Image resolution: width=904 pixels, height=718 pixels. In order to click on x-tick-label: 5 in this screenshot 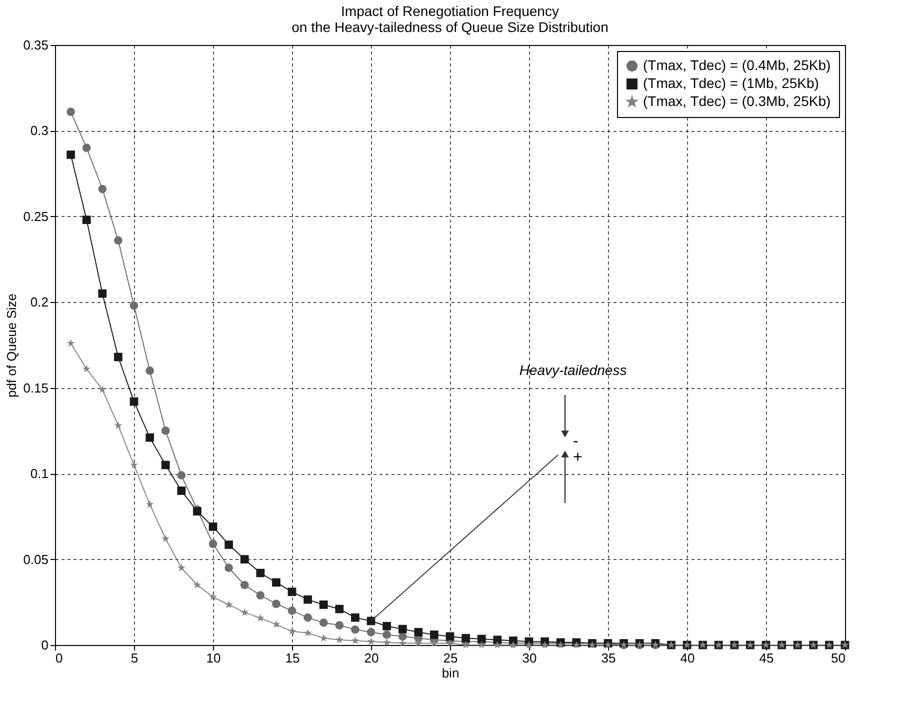, I will do `click(134, 658)`.